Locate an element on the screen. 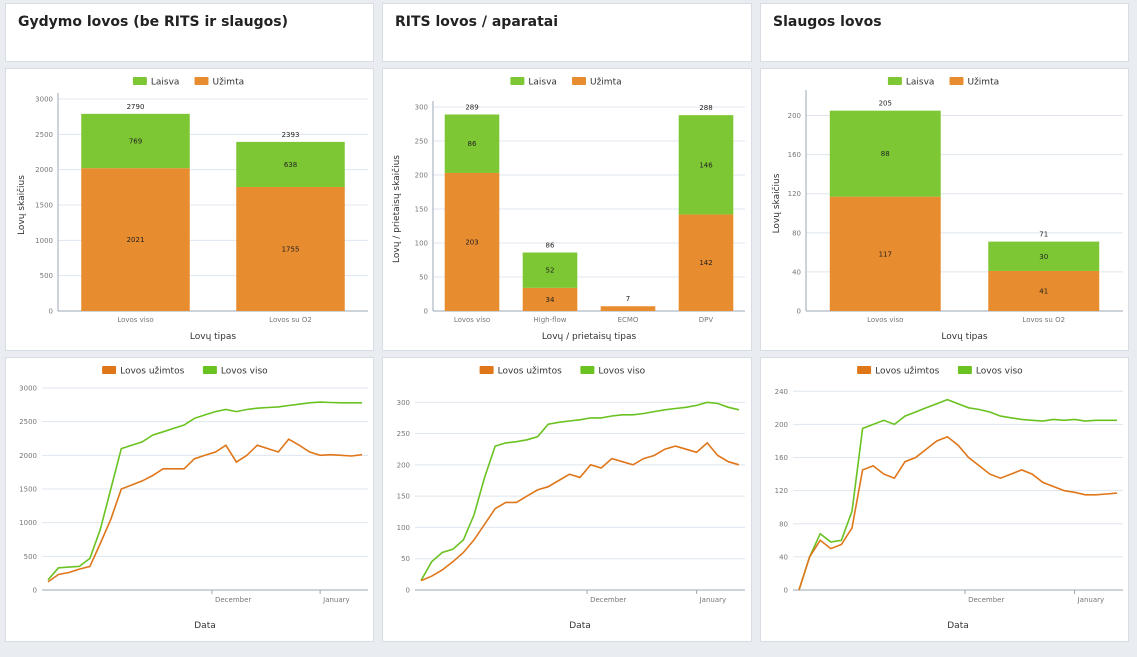 This screenshot has width=1137, height=657. panel-title: Slaugos lovos is located at coordinates (827, 22).